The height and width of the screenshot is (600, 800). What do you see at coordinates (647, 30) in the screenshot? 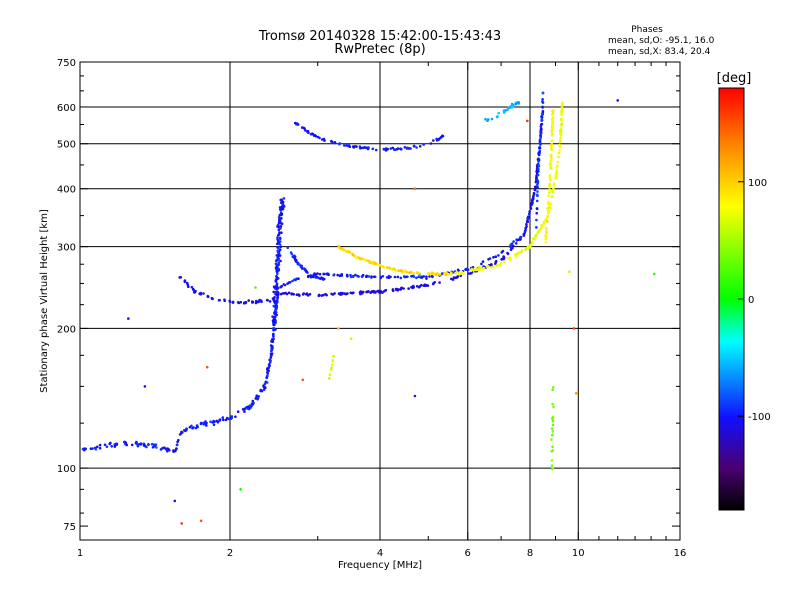
I see `phases-title: Phases` at bounding box center [647, 30].